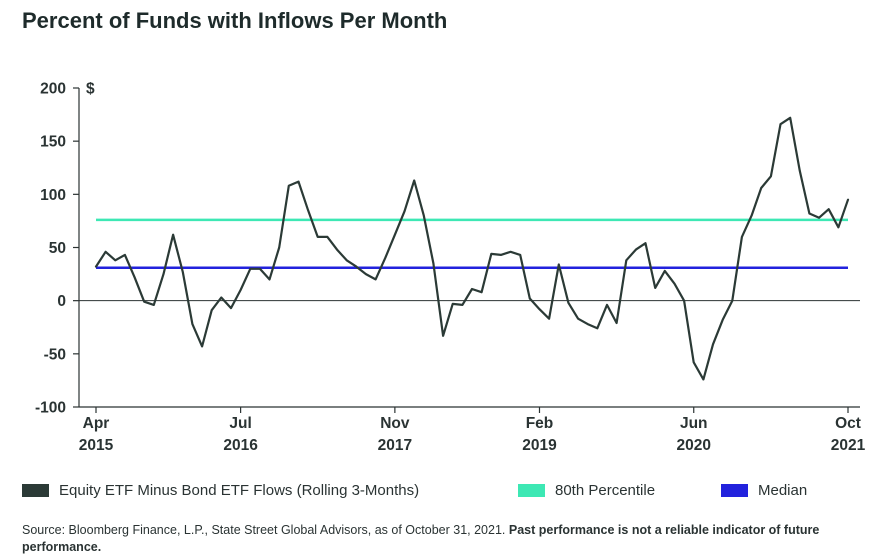  I want to click on legend-swatch-80th-percentile, so click(531, 490).